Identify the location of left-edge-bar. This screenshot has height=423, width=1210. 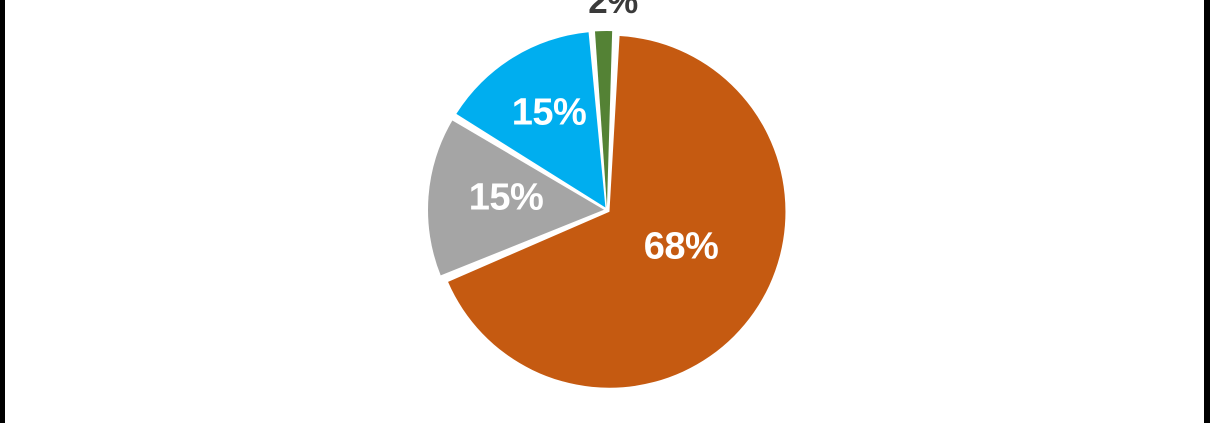
(2, 211).